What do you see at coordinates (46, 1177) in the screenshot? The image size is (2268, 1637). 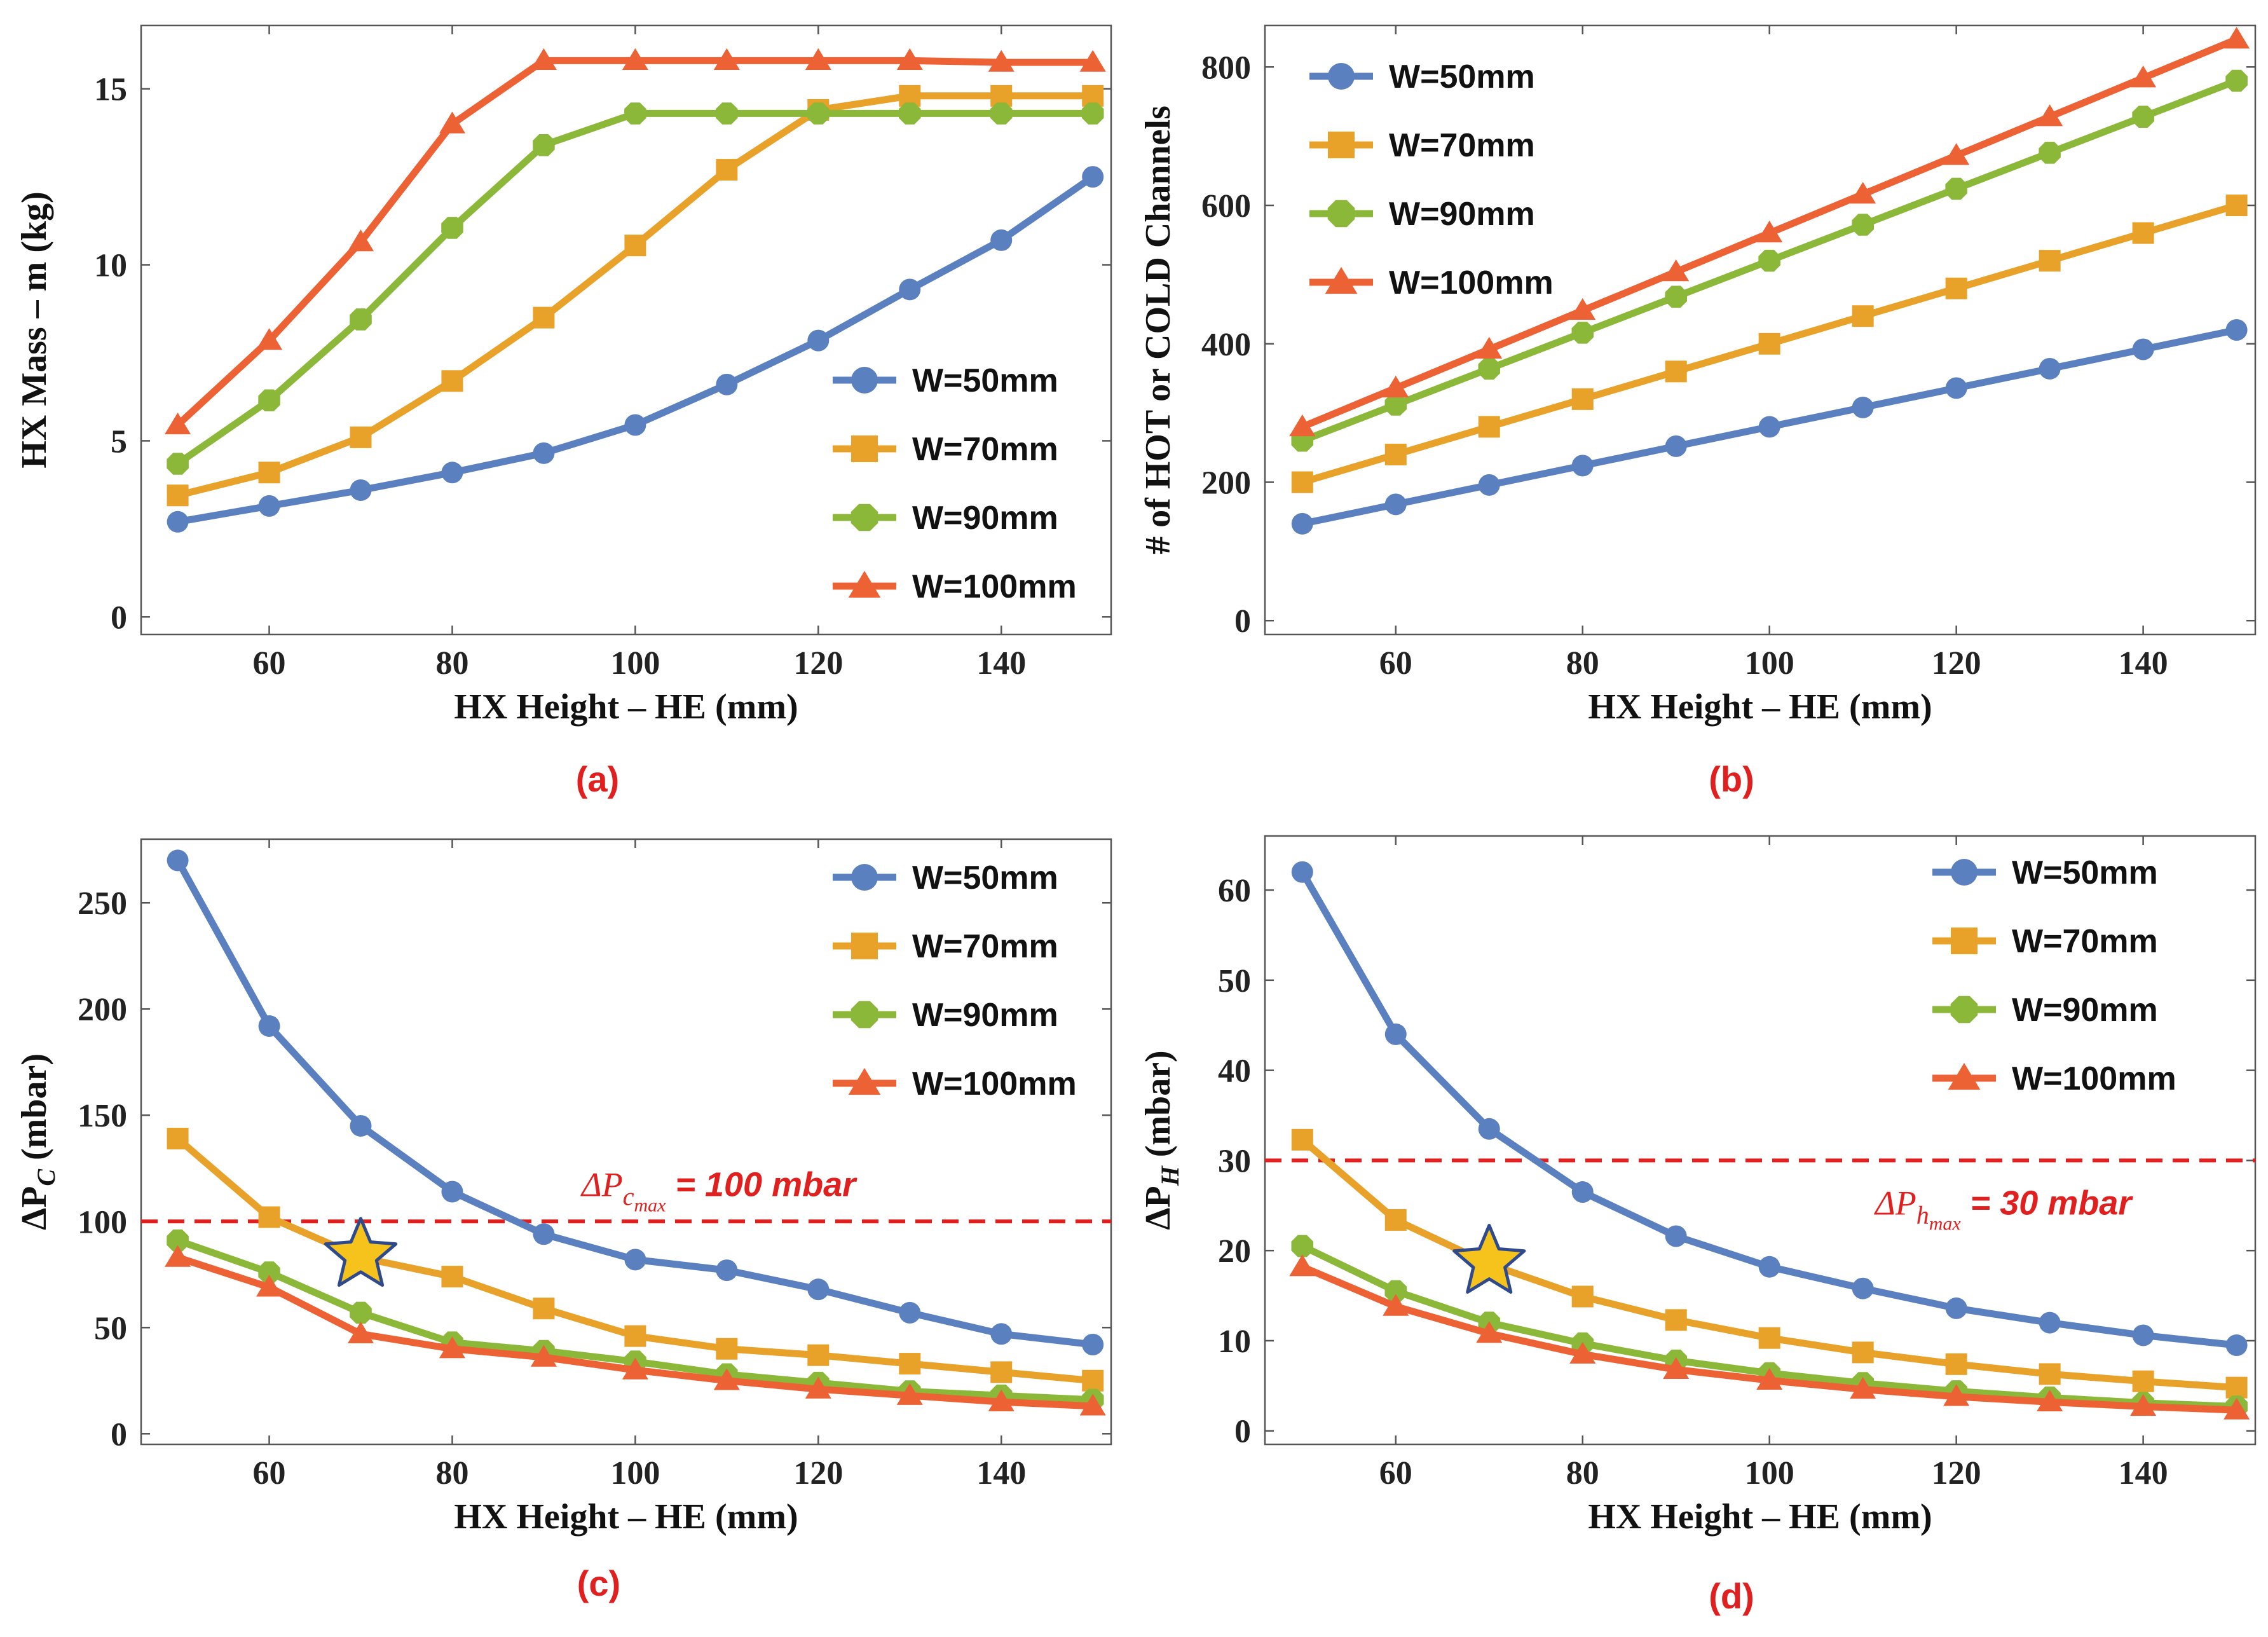 I see `y-axis-title-sub: C` at bounding box center [46, 1177].